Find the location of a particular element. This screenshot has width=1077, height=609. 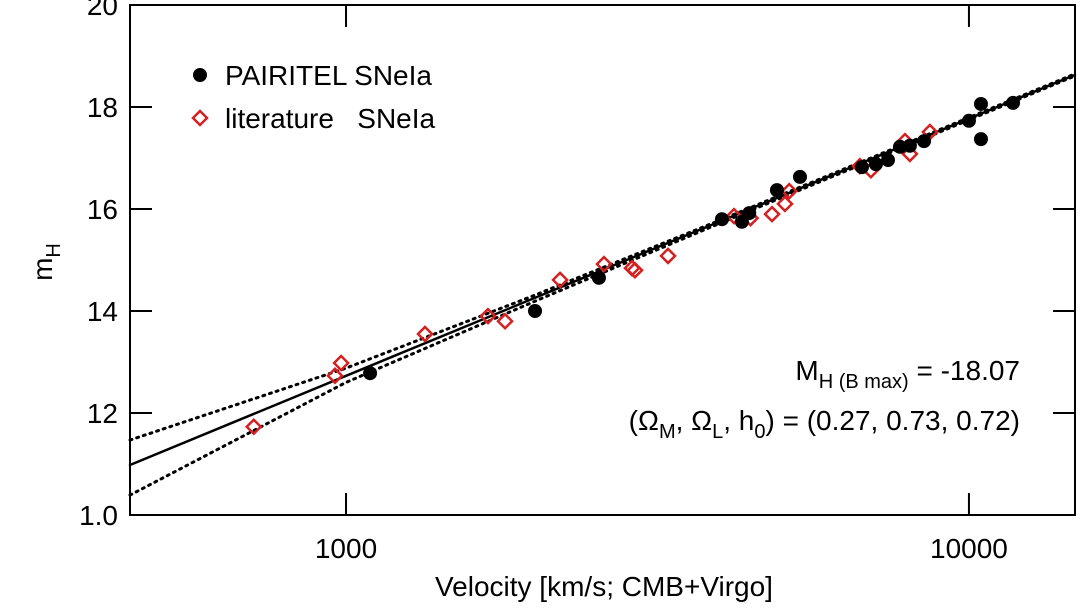

annotation: (ΩM, ΩL, h0) = (0.27, 0.73, 0.72) is located at coordinates (824, 424).